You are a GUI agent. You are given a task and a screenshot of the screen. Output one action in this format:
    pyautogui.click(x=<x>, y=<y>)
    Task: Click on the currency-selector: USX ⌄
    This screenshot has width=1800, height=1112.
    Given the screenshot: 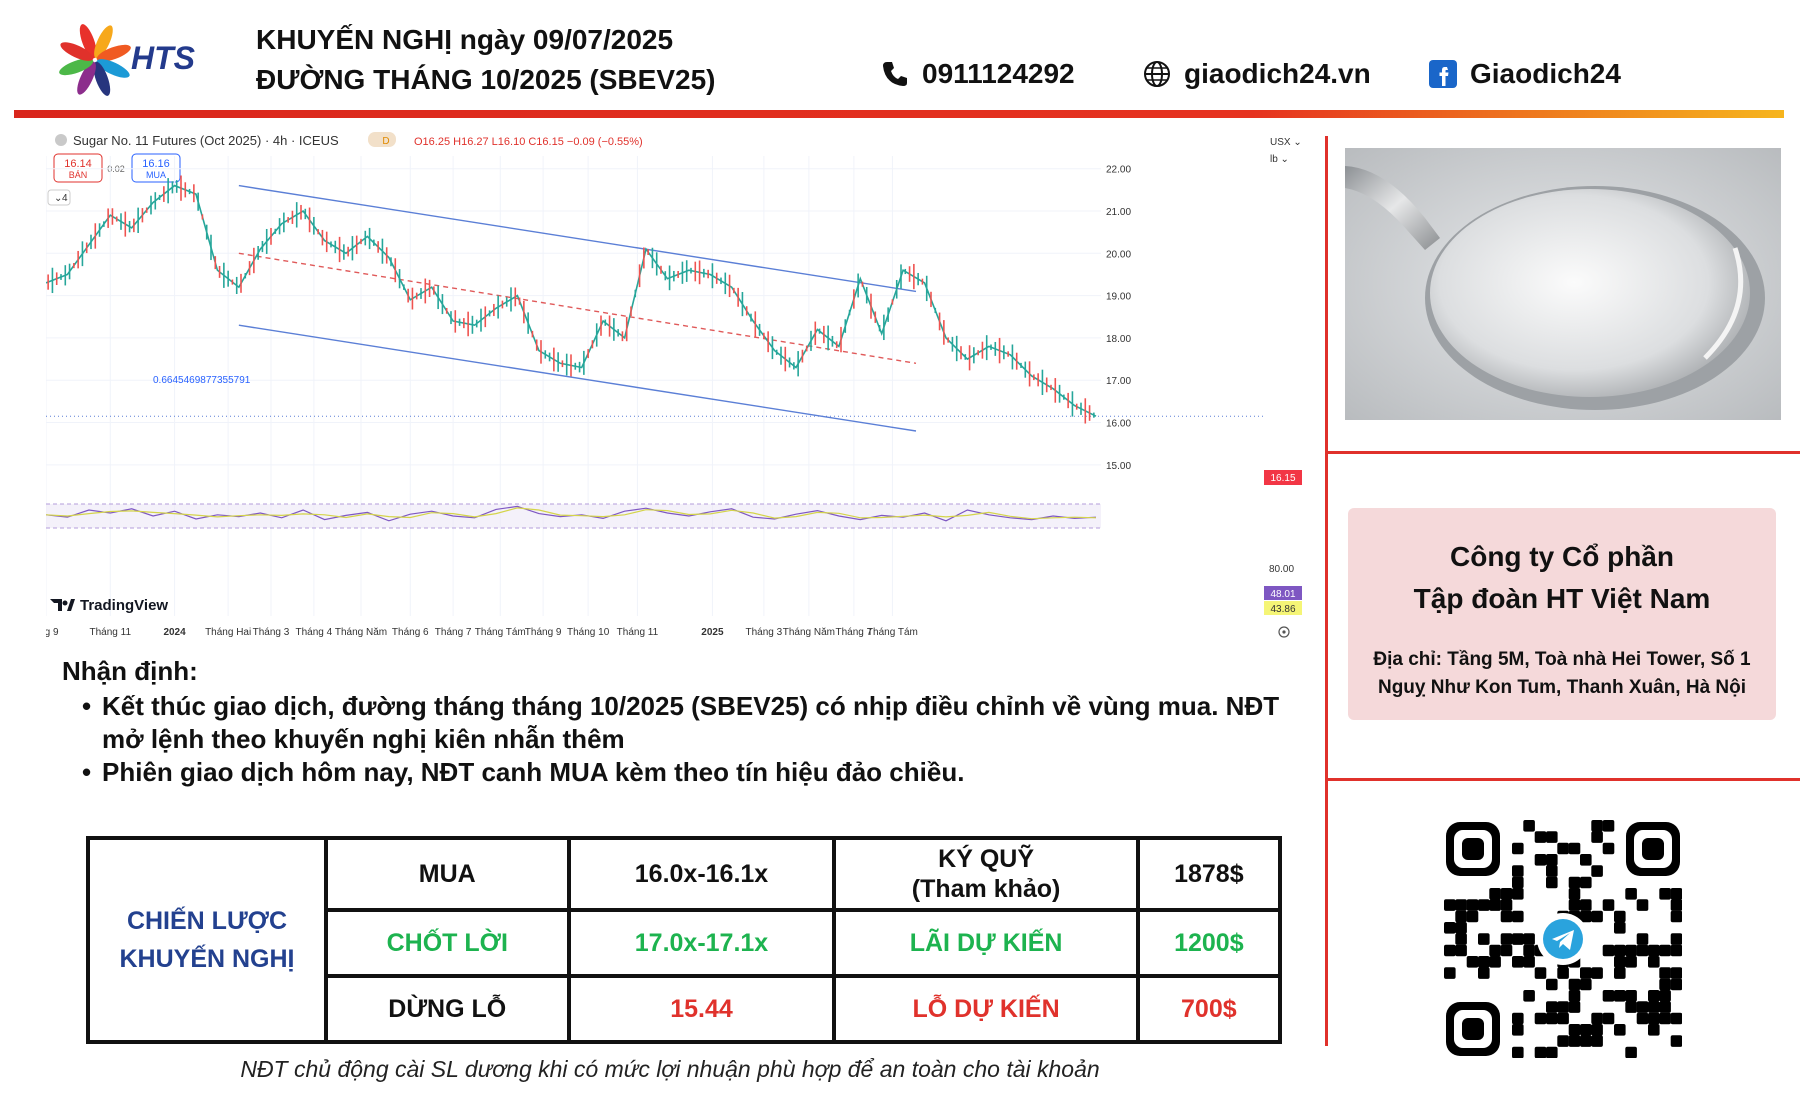 What is the action you would take?
    pyautogui.click(x=1286, y=142)
    